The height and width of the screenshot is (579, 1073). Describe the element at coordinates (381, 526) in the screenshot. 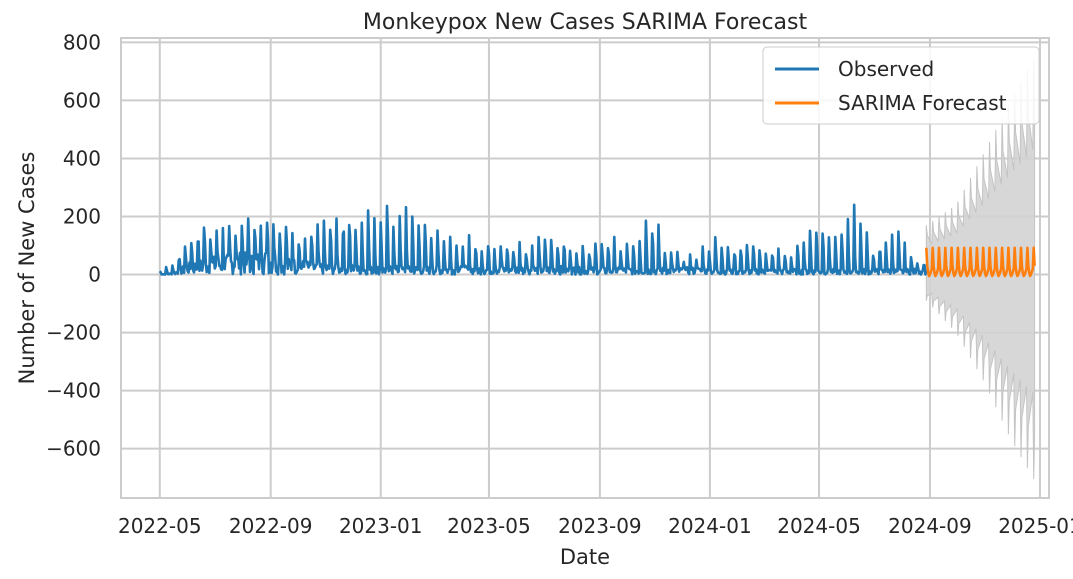

I see `x-tick-label: 2023-01` at that location.